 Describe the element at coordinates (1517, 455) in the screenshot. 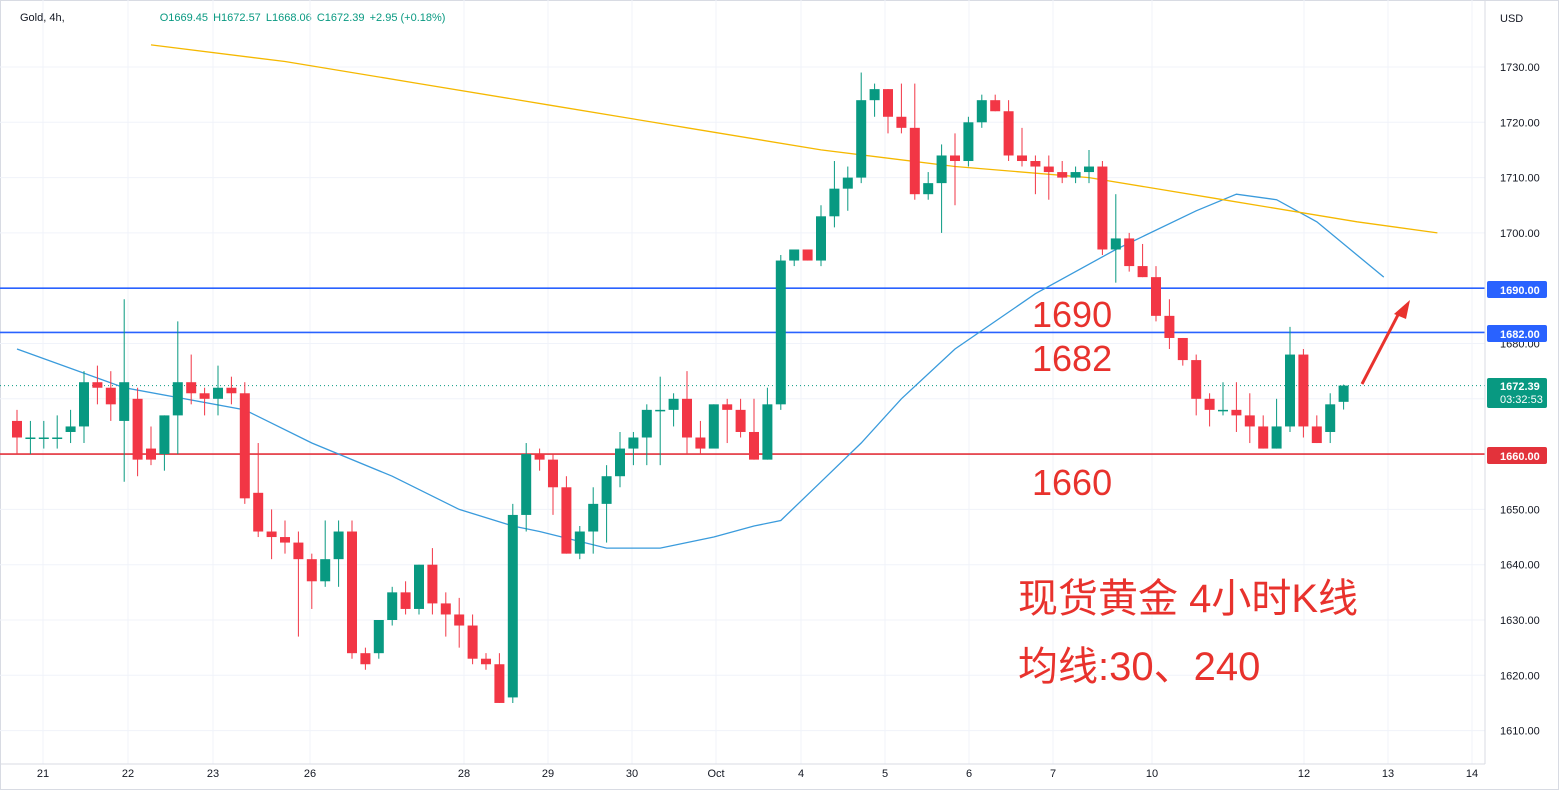

I see `tag-1660-bg` at that location.